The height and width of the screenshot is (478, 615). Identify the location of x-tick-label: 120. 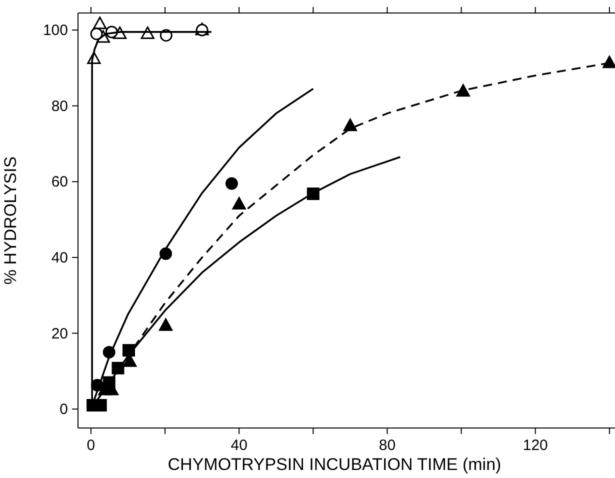
(535, 445).